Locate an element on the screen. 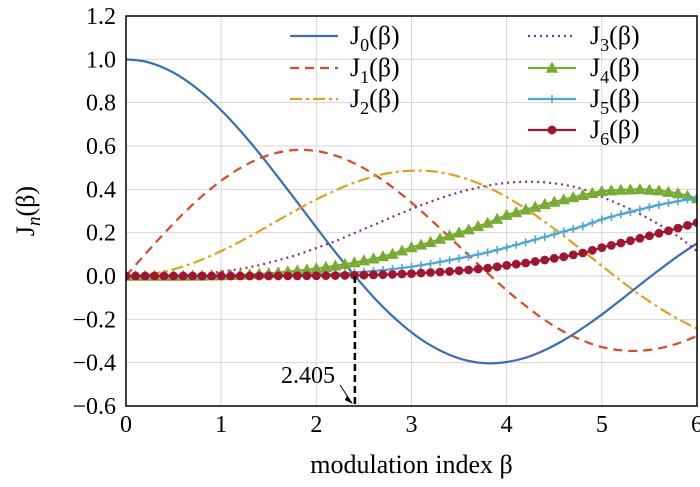 The image size is (700, 487). legend-label-sub: 1 is located at coordinates (364, 77).